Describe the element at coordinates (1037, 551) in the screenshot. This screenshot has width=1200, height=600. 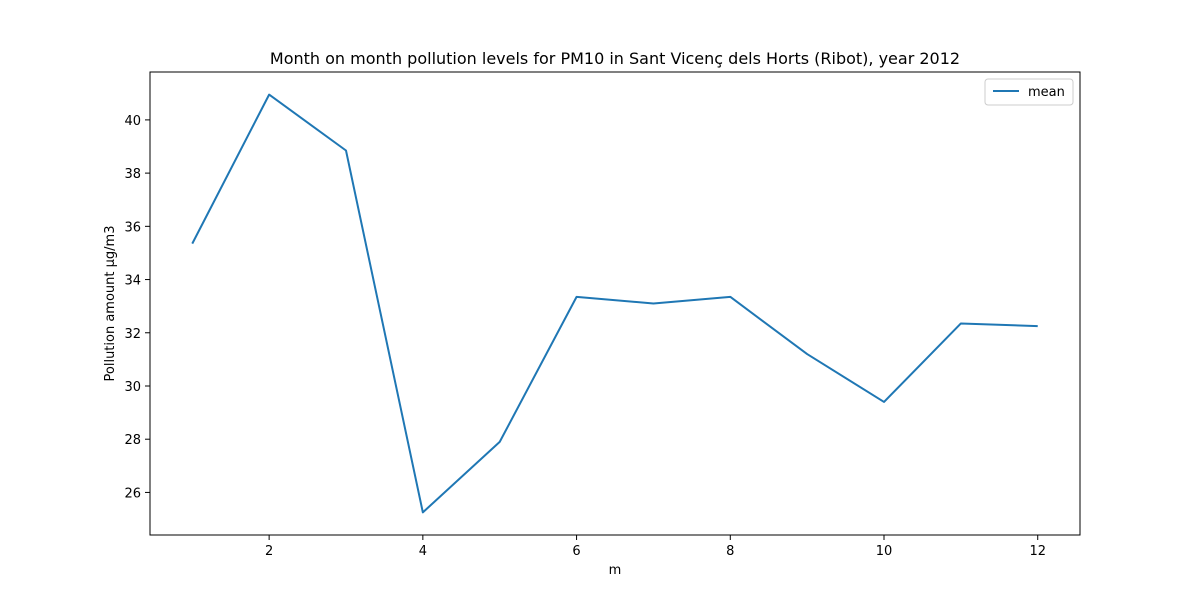
I see `x-tick-label: 12` at that location.